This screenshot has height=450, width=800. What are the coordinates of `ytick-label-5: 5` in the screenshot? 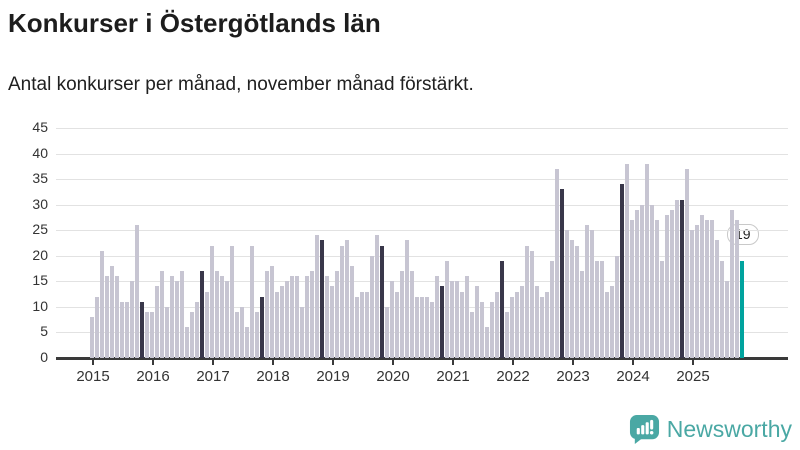 It's located at (44, 331).